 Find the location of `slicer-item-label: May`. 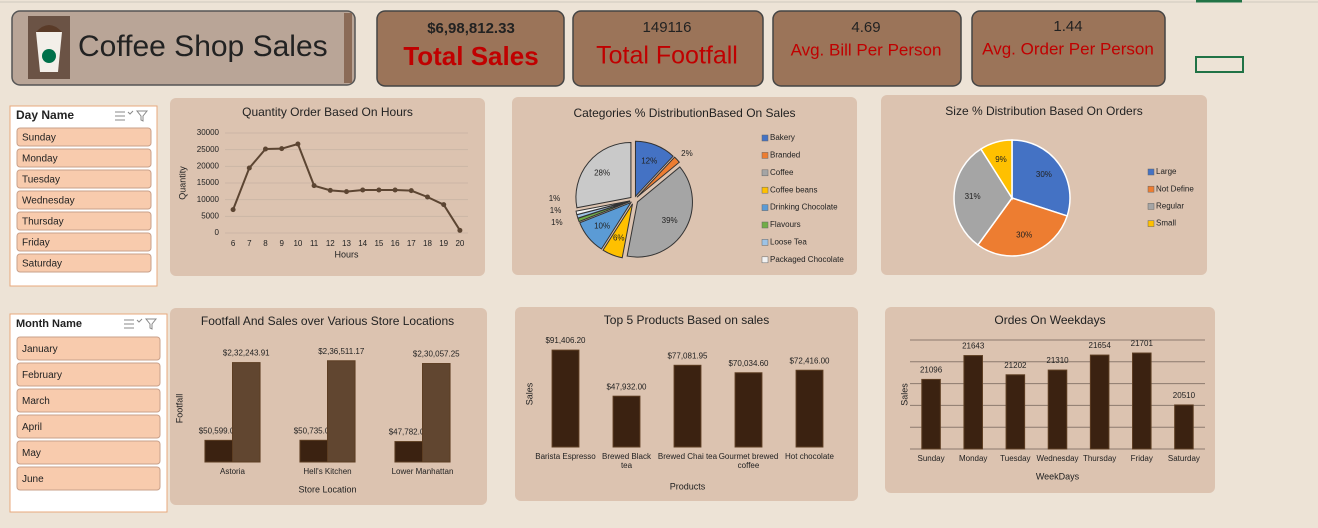

slicer-item-label: May is located at coordinates (31, 453).